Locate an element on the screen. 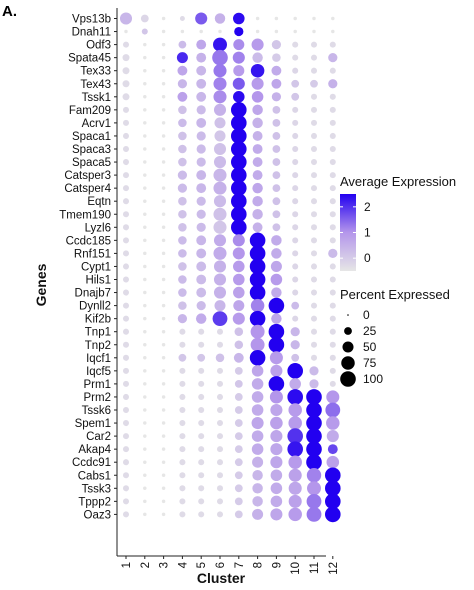 Image resolution: width=474 pixels, height=590 pixels. gene-label: Catsper3 is located at coordinates (87, 176).